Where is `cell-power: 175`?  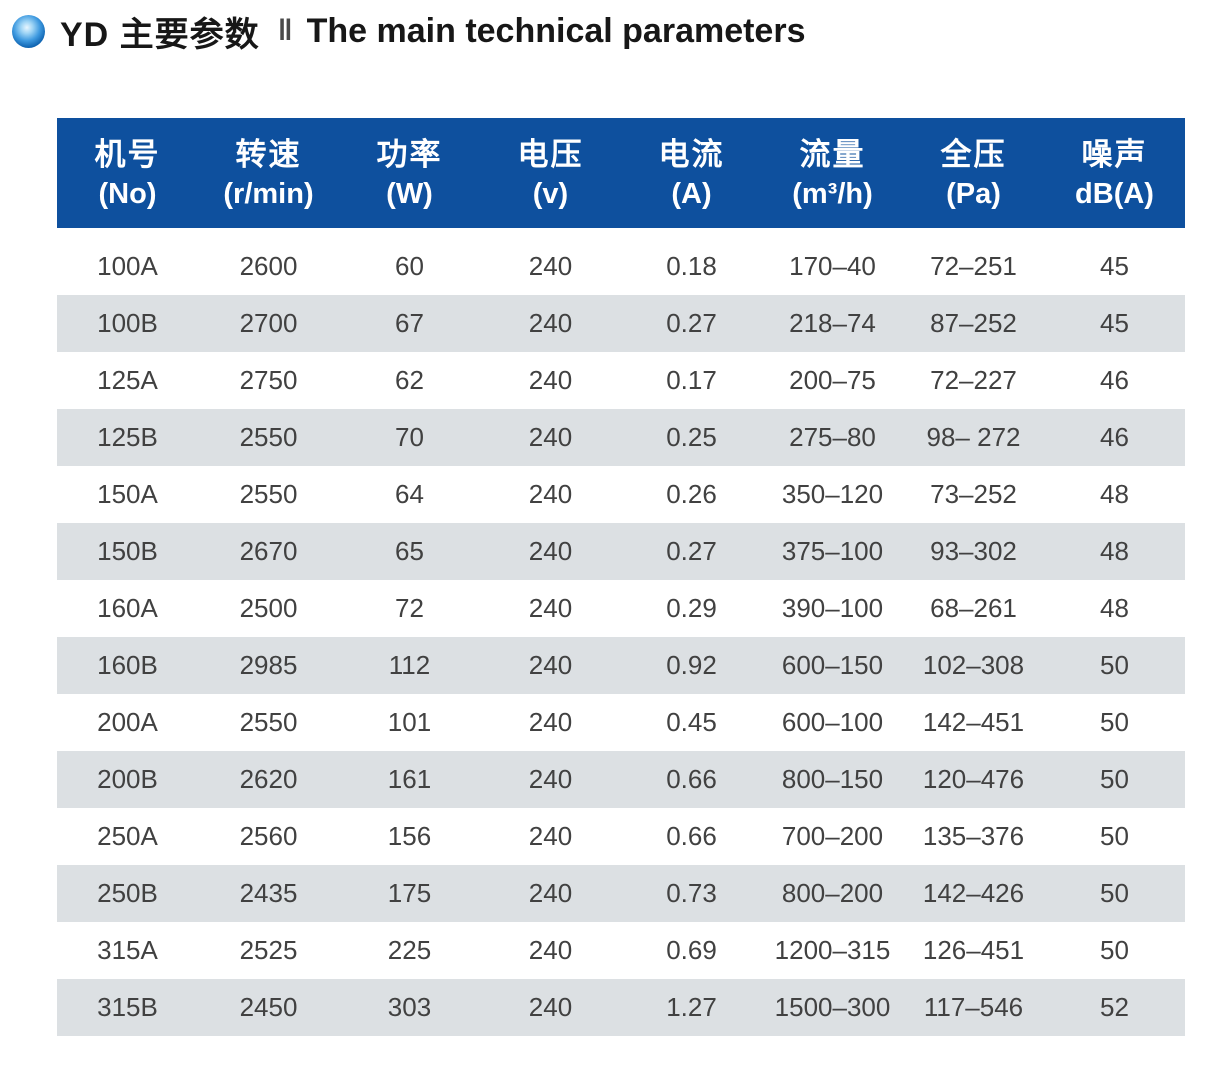
cell-power: 175 is located at coordinates (409, 893).